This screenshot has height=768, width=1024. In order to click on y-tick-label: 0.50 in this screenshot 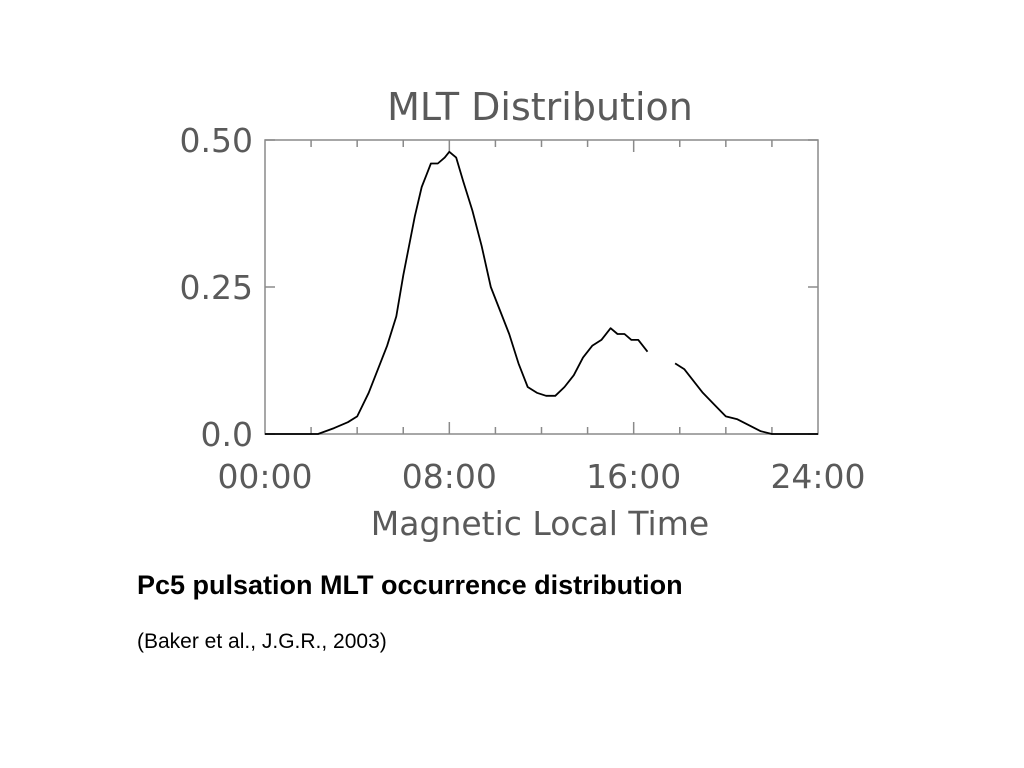, I will do `click(216, 140)`.